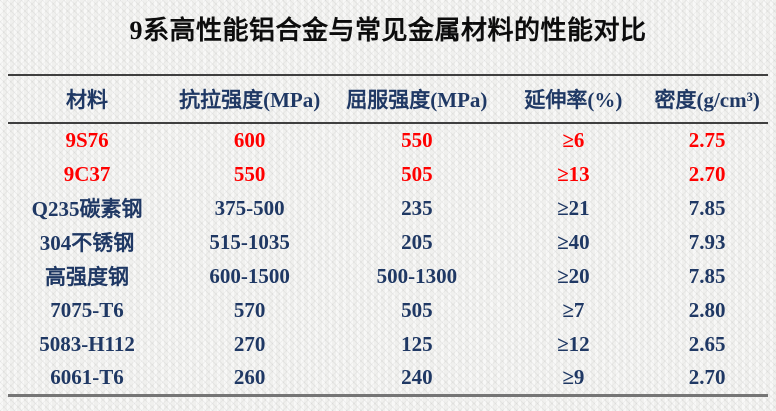  Describe the element at coordinates (388, 242) in the screenshot. I see `table-row: 304不锈钢 515-1035 205 ≥40 7.93` at that location.